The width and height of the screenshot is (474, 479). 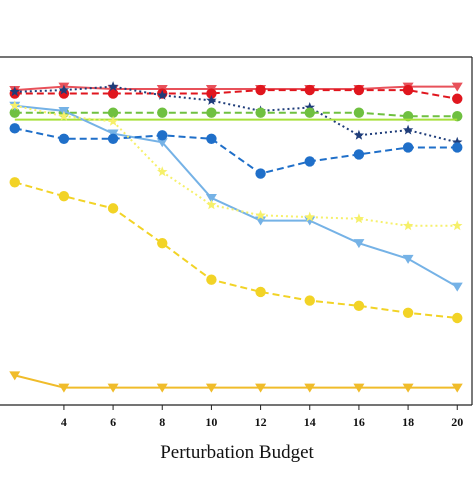 I want to click on x-axis-label: Perturbation Budget, so click(x=237, y=452).